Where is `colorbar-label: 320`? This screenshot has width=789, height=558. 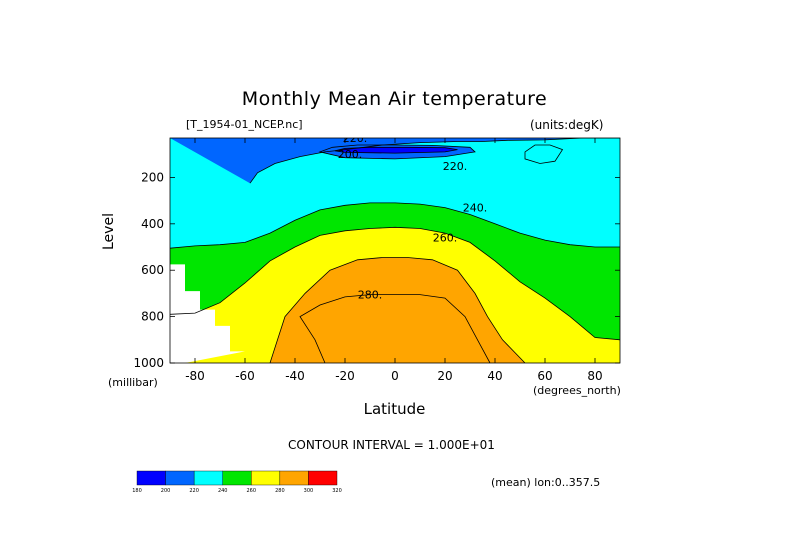
colorbar-label: 320 is located at coordinates (337, 491).